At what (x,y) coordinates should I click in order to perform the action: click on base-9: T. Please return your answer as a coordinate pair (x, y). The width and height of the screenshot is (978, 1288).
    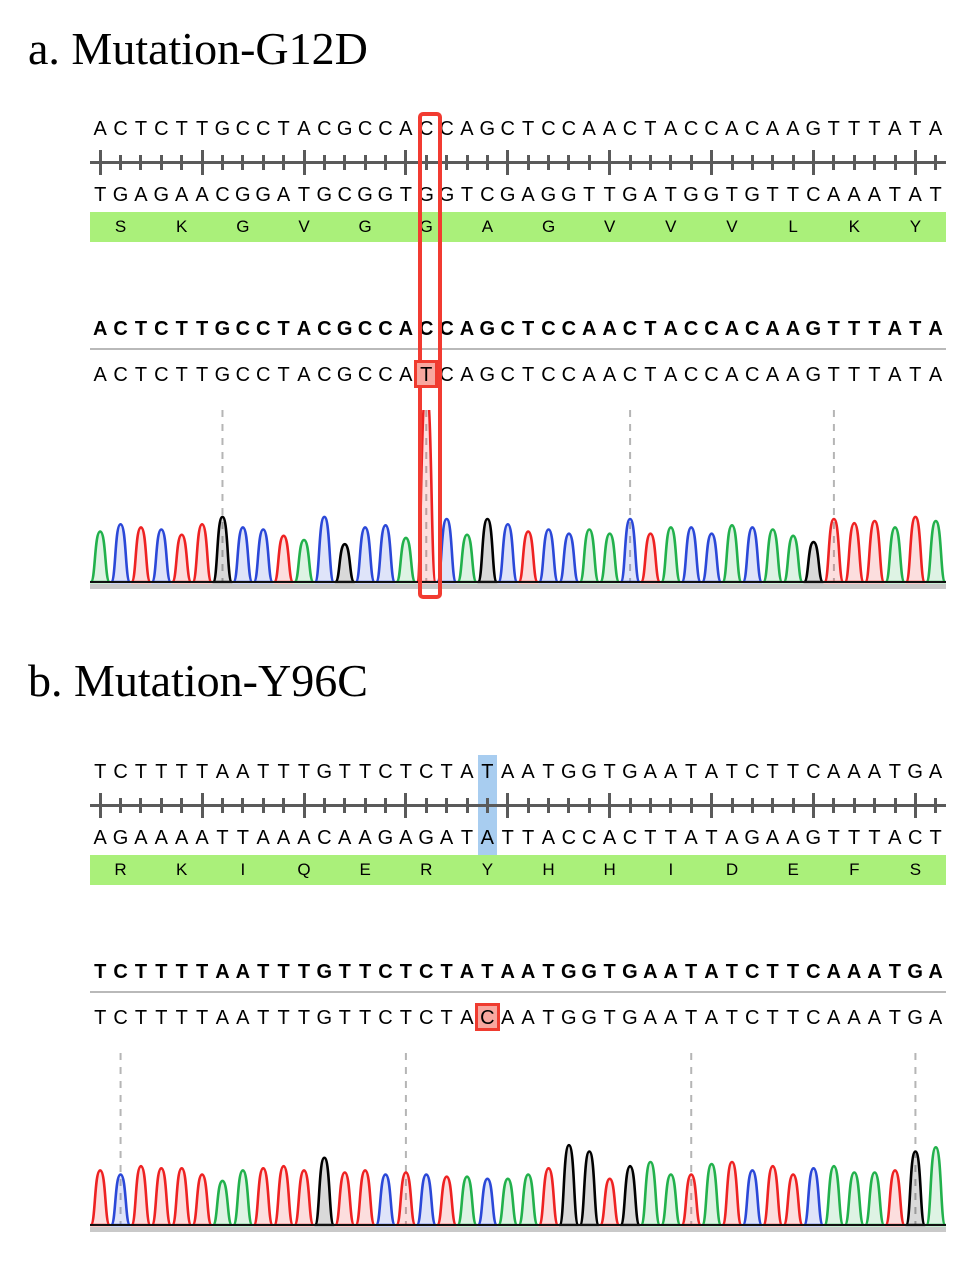
    Looking at the image, I should click on (283, 328).